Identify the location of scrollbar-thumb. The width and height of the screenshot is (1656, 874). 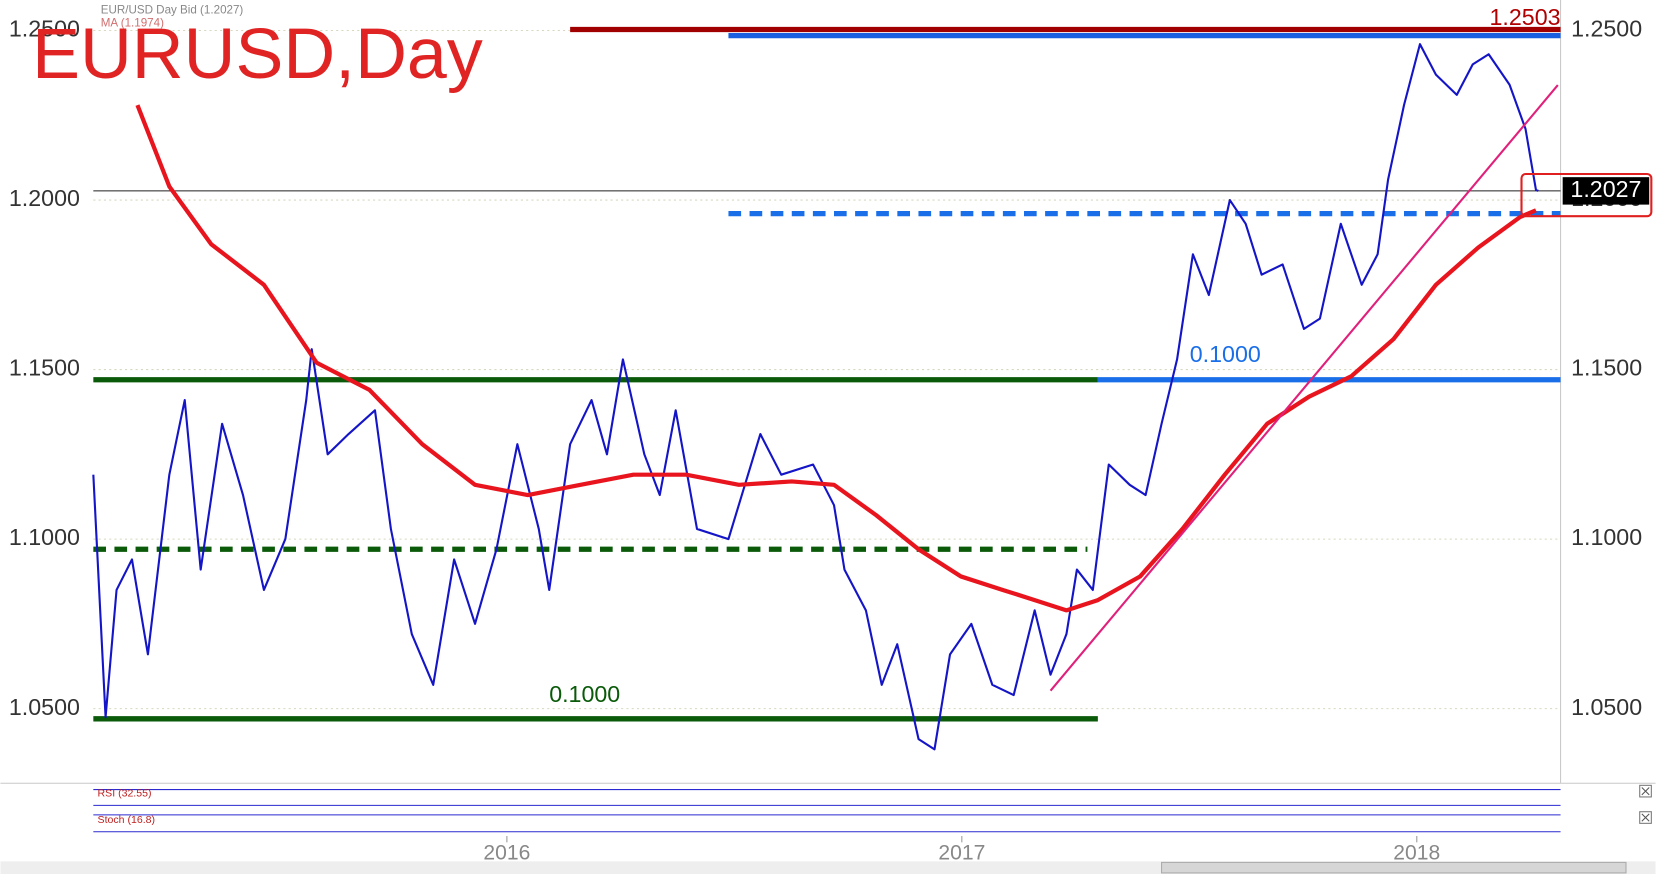
(1394, 867).